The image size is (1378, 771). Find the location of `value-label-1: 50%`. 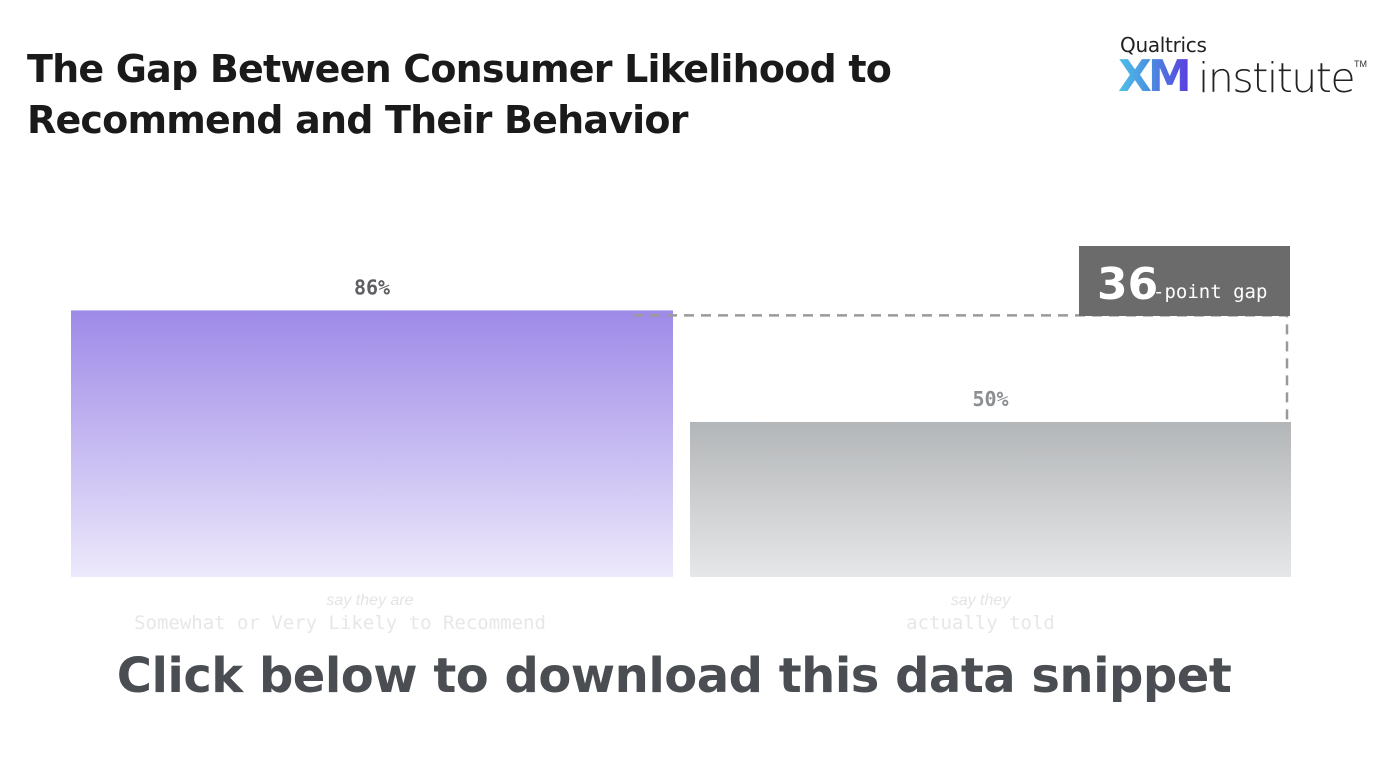

value-label-1: 50% is located at coordinates (990, 399).